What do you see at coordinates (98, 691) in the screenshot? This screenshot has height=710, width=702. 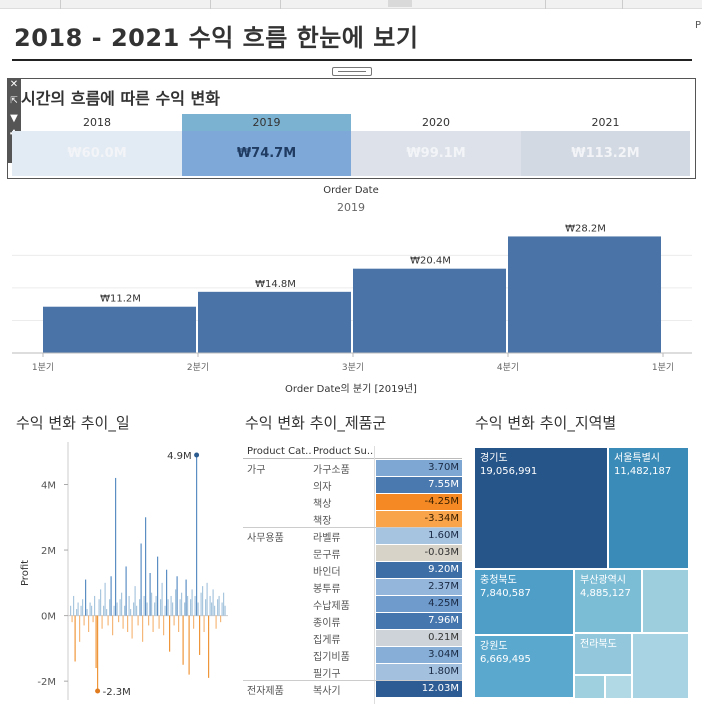 I see `daily-min-marker` at bounding box center [98, 691].